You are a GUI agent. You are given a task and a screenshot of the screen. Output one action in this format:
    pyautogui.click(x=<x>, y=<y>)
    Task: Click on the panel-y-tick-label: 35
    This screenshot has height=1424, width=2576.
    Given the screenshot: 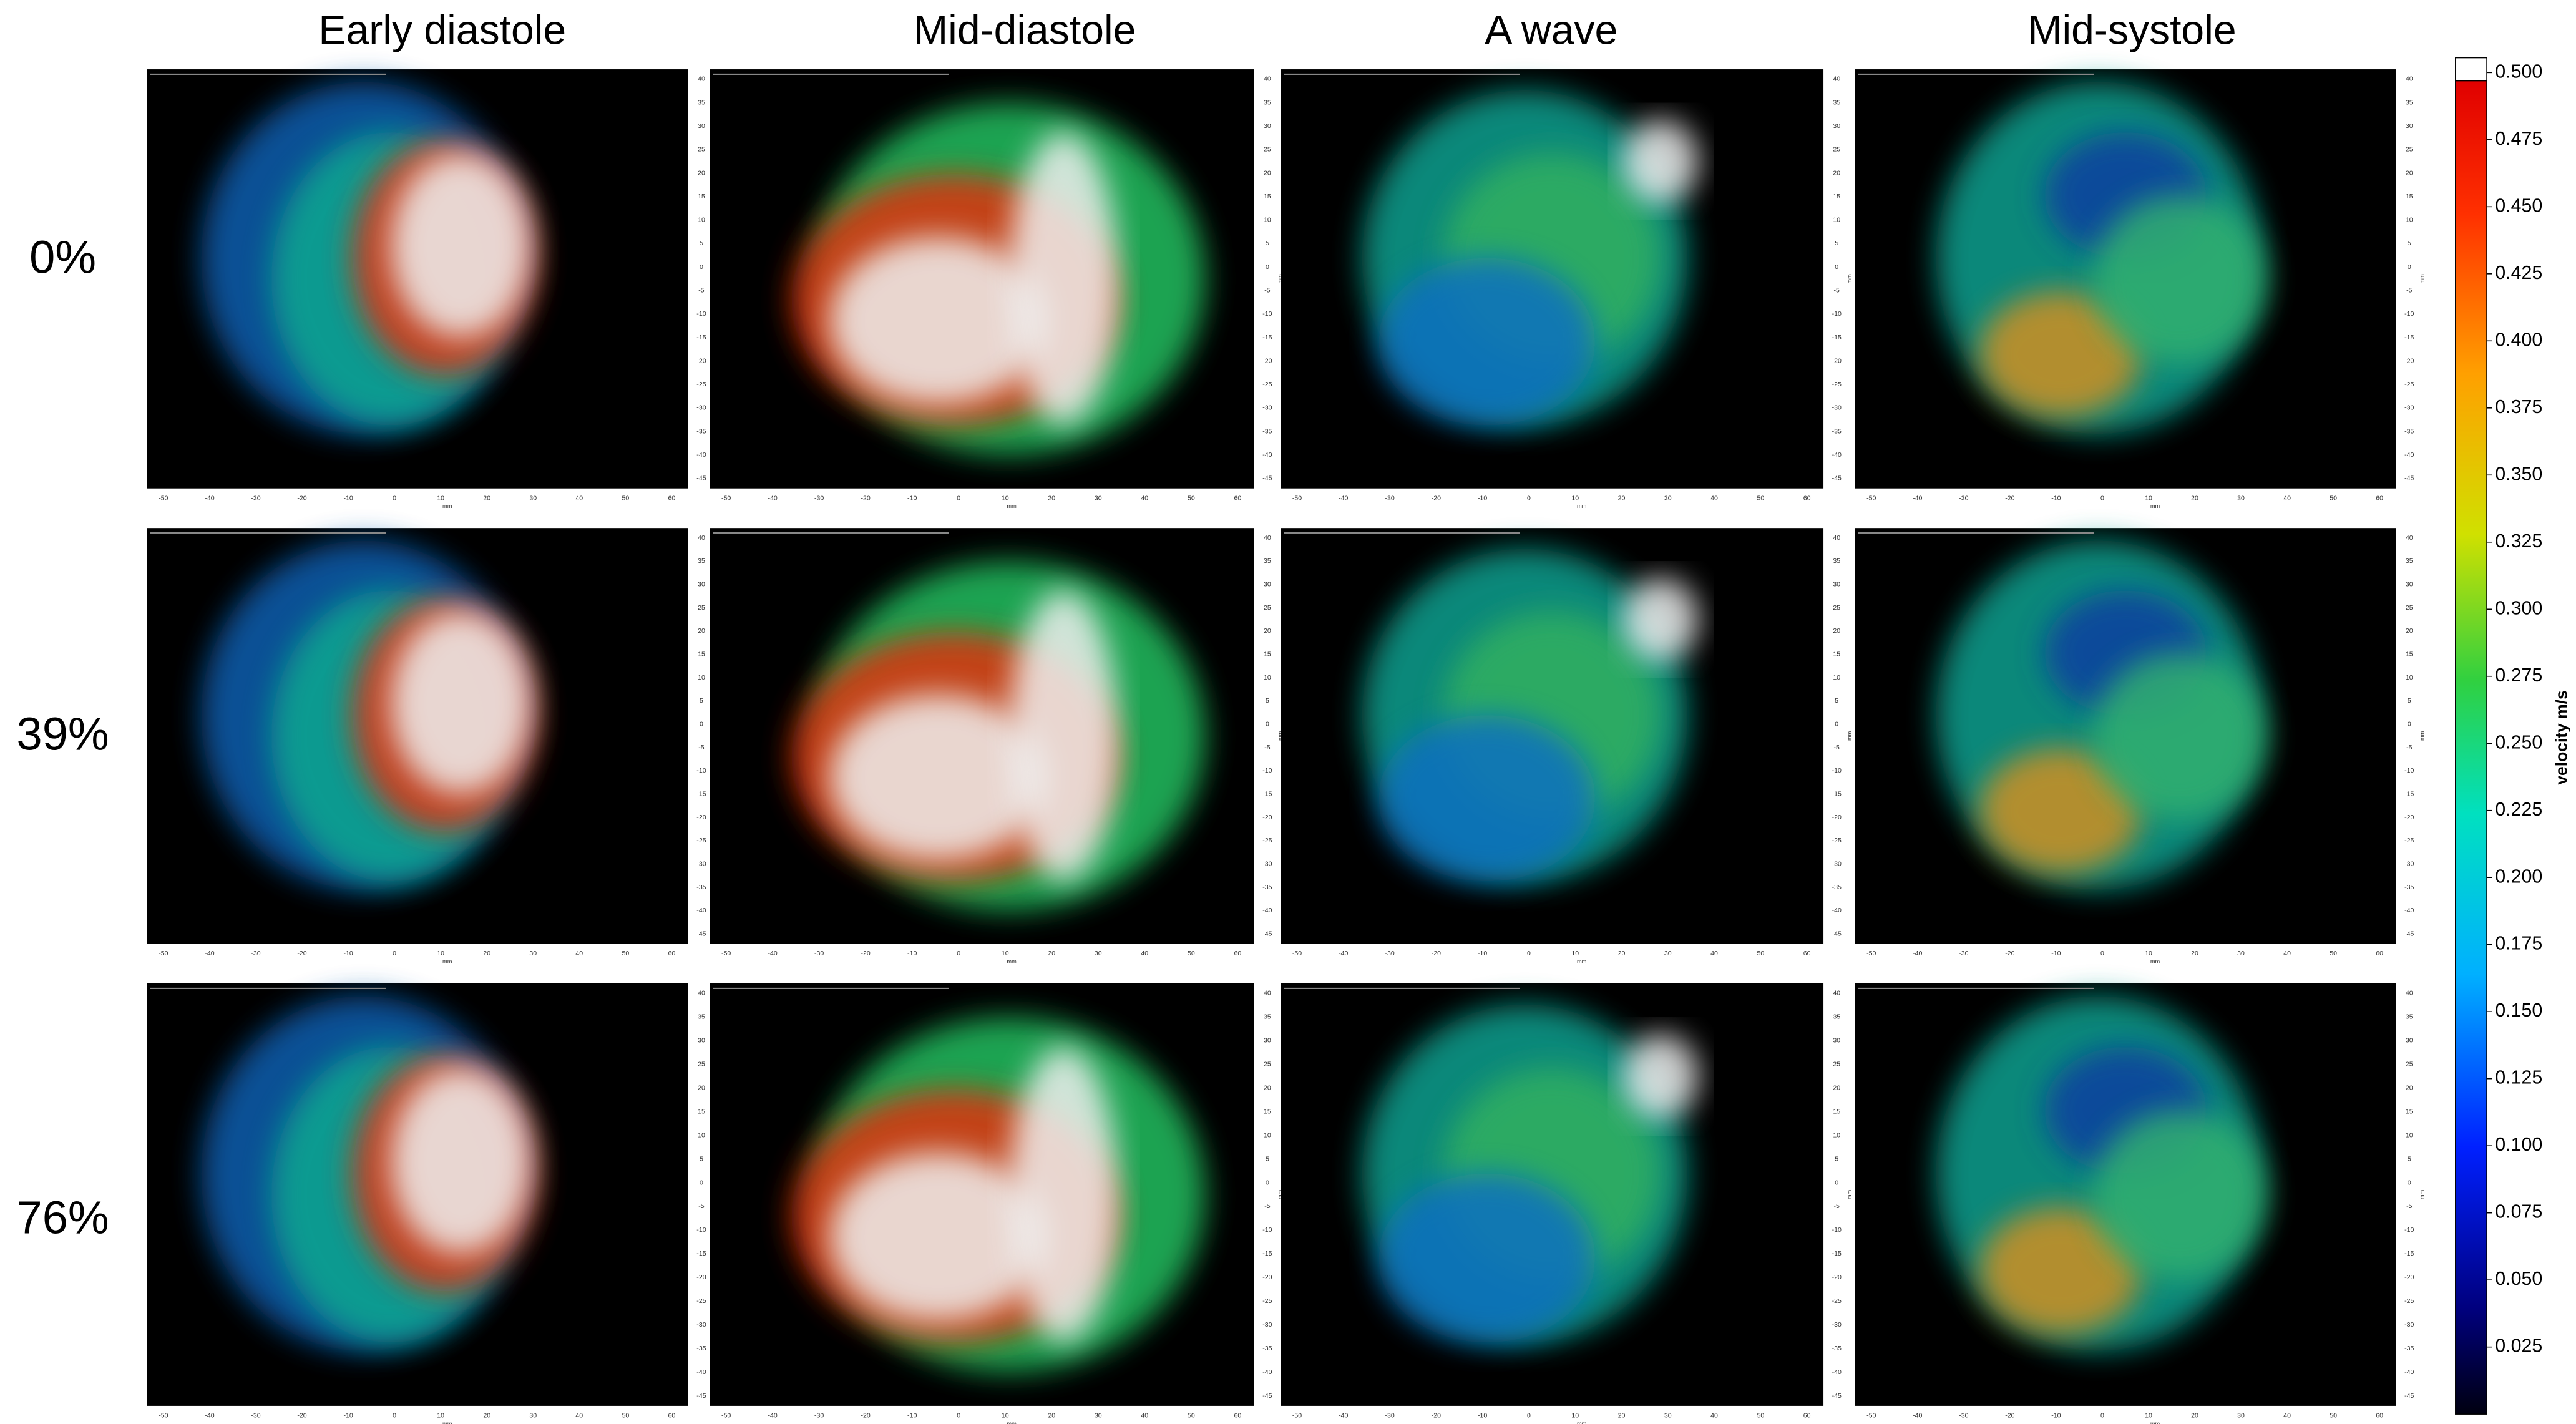 What is the action you would take?
    pyautogui.click(x=2409, y=561)
    